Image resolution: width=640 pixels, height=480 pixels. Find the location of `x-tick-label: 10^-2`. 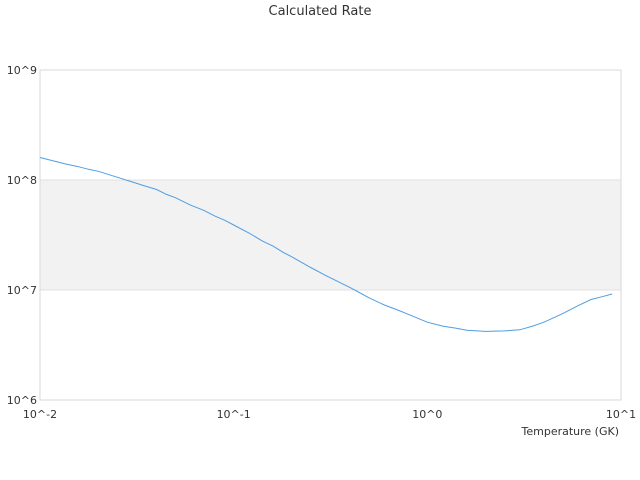

x-tick-label: 10^-2 is located at coordinates (40, 414).